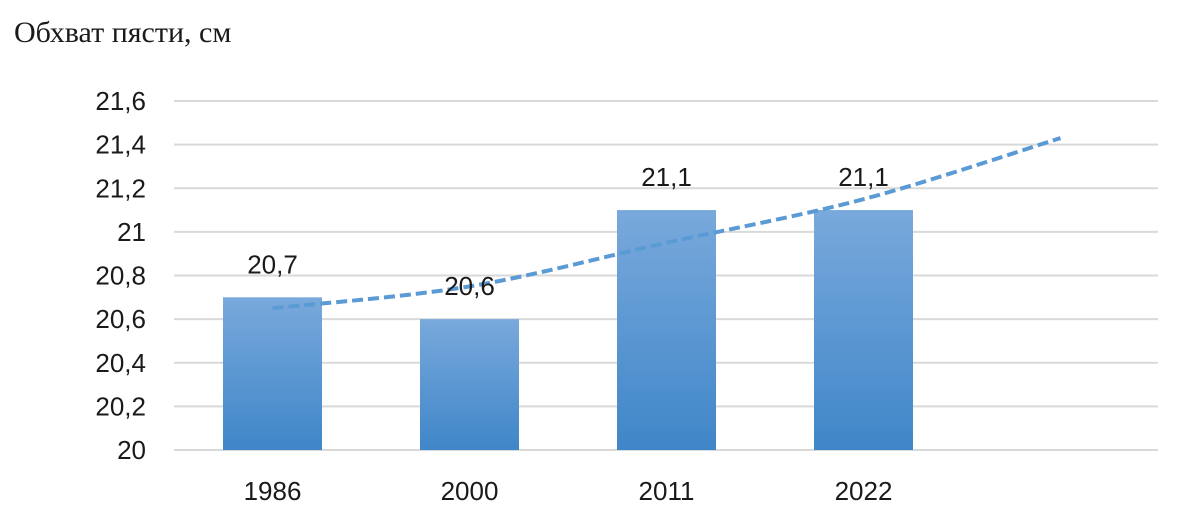 Image resolution: width=1181 pixels, height=522 pixels. I want to click on y-tick-label: 20,6, so click(120, 319).